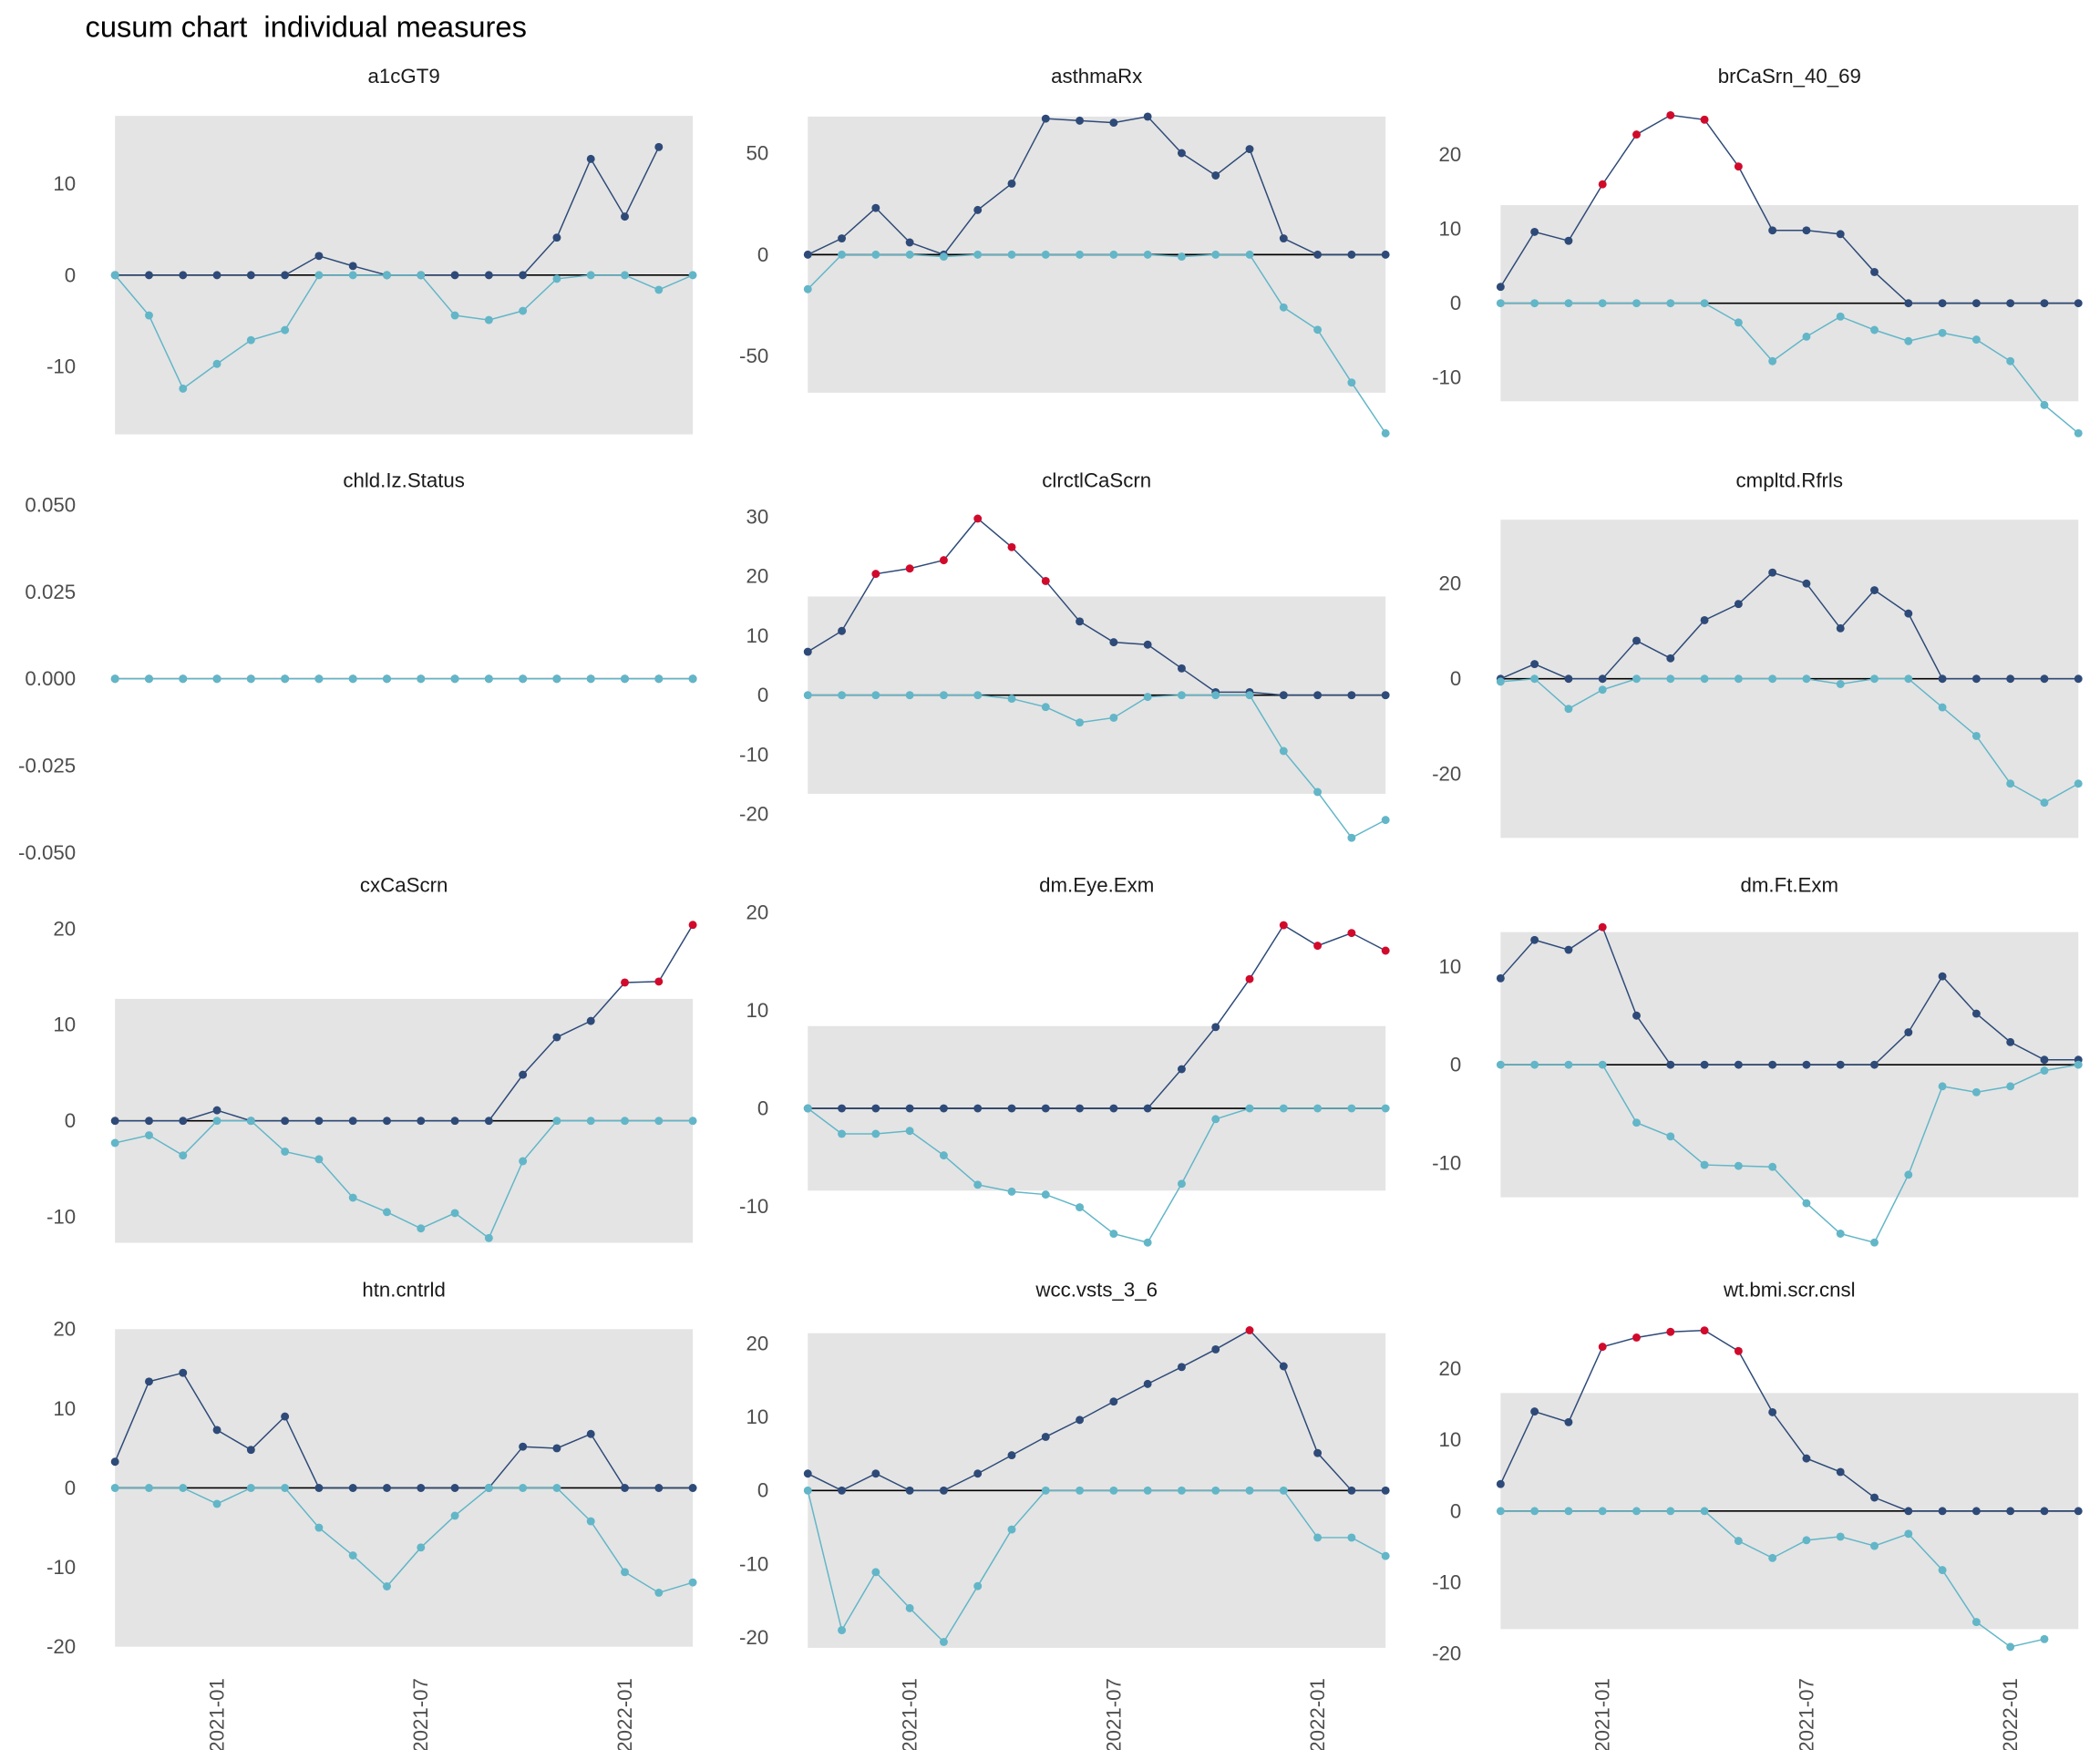 This screenshot has width=2100, height=1750. What do you see at coordinates (1790, 1290) in the screenshot?
I see `panel-title: wt.bmi.scr.cnsl` at bounding box center [1790, 1290].